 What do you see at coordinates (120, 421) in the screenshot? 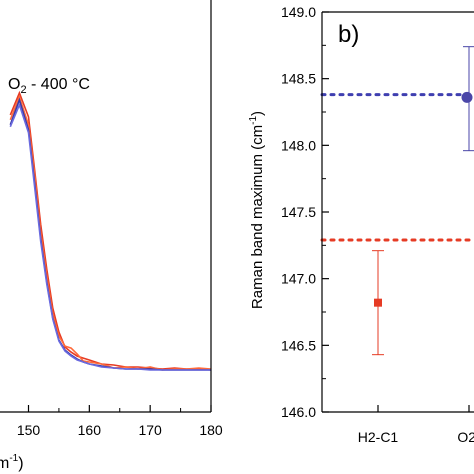
I see `panel-a-x-ticks: 150 160 170 180` at bounding box center [120, 421].